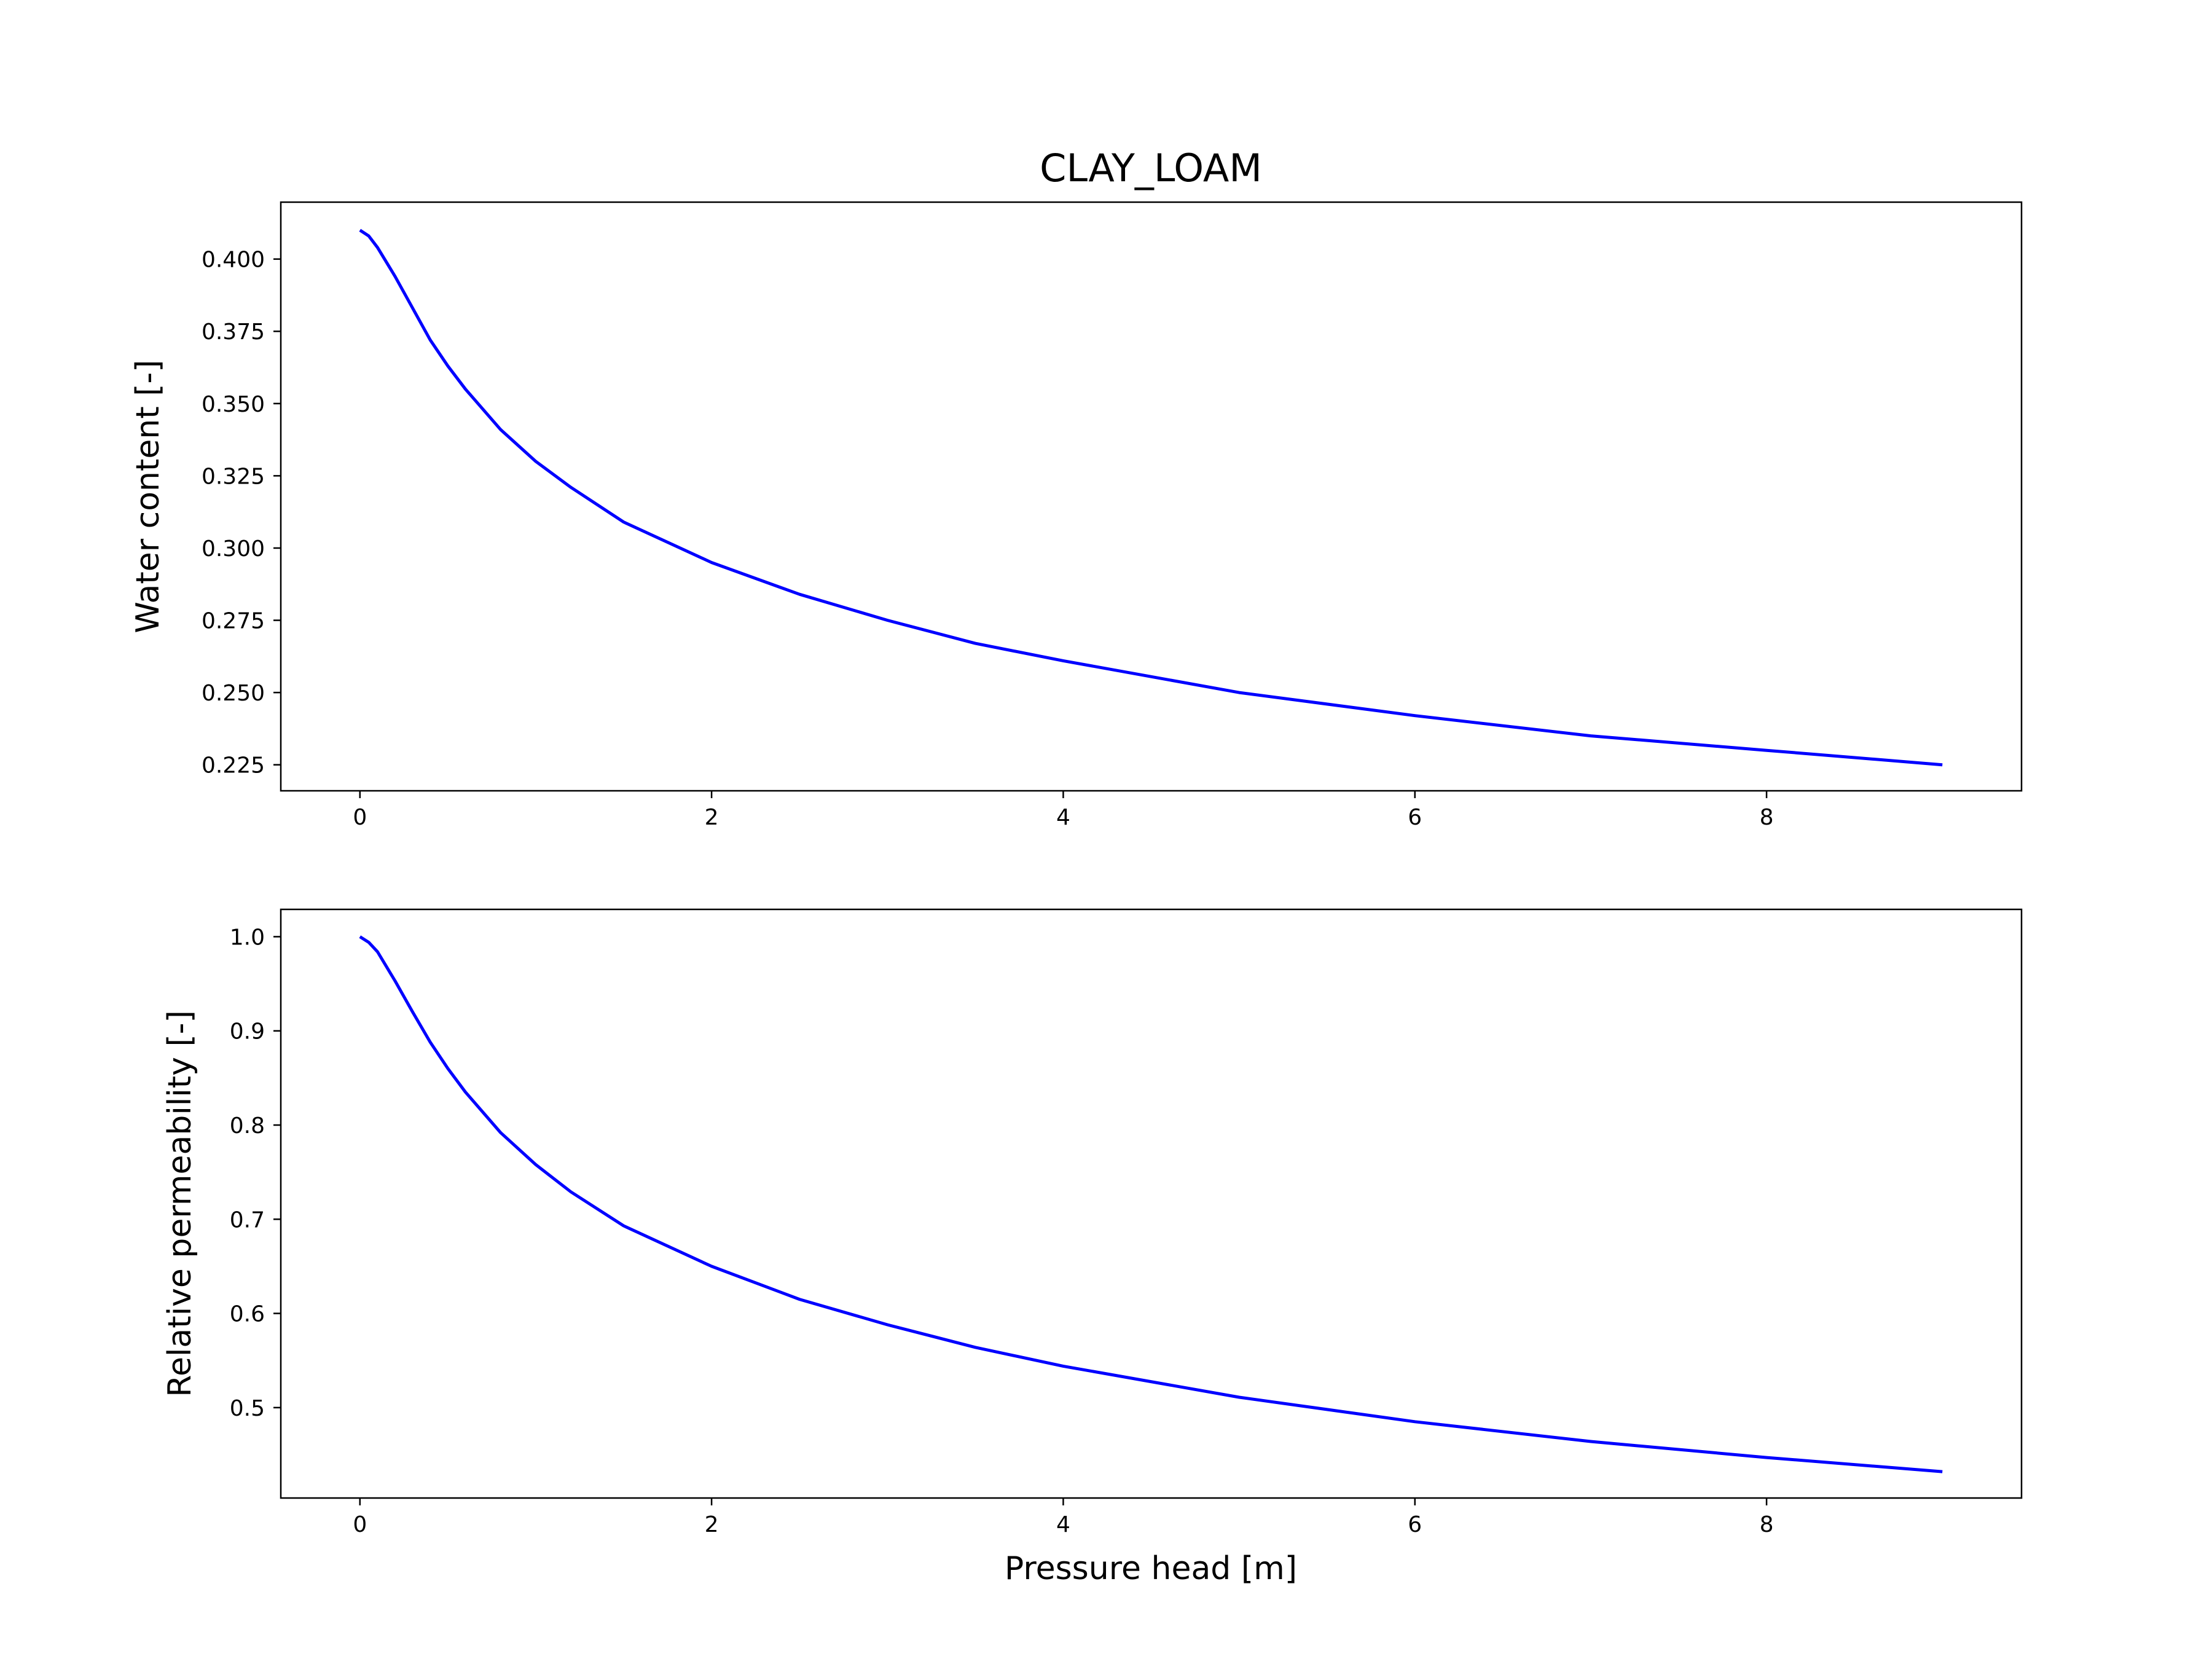  What do you see at coordinates (247, 1314) in the screenshot?
I see `y-tick-label: 0.6` at bounding box center [247, 1314].